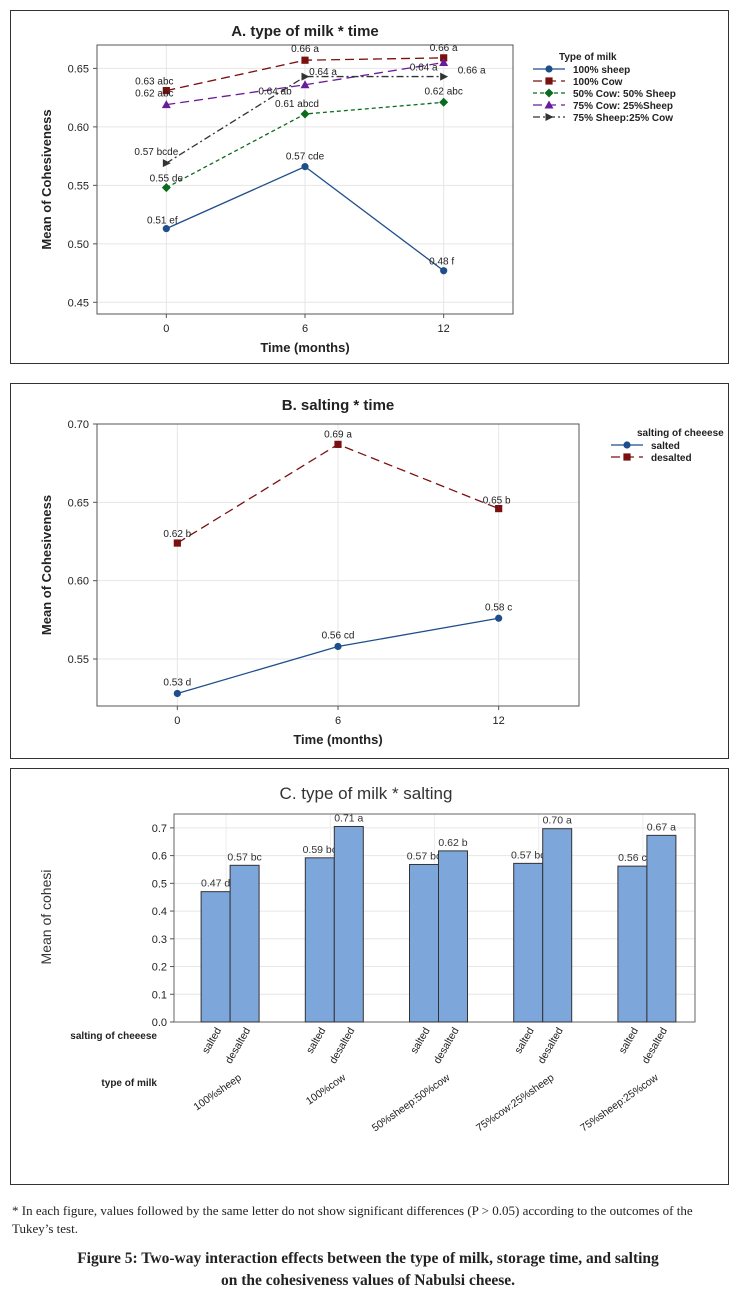 The height and width of the screenshot is (1300, 736). What do you see at coordinates (159, 829) in the screenshot?
I see `y-tick-label: 0.7` at bounding box center [159, 829].